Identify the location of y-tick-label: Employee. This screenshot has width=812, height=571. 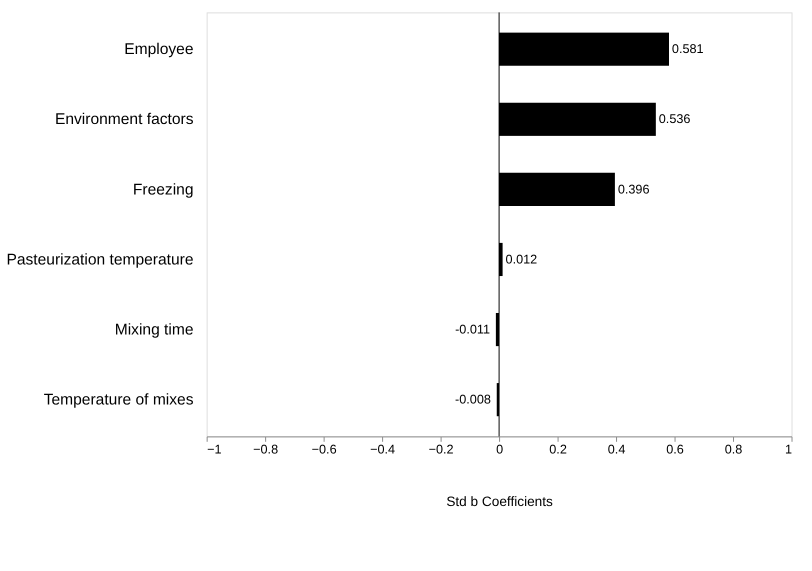
(159, 49).